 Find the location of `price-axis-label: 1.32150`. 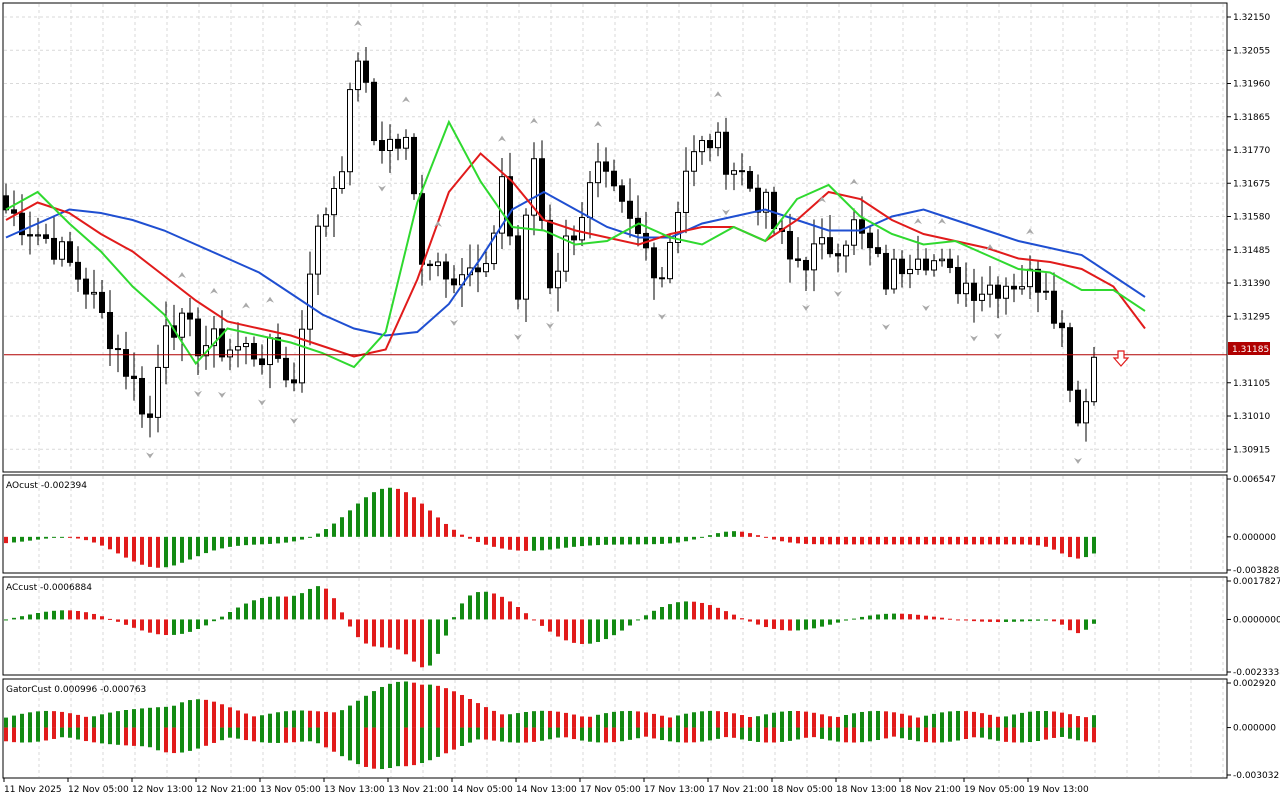

price-axis-label: 1.32150 is located at coordinates (1251, 18).